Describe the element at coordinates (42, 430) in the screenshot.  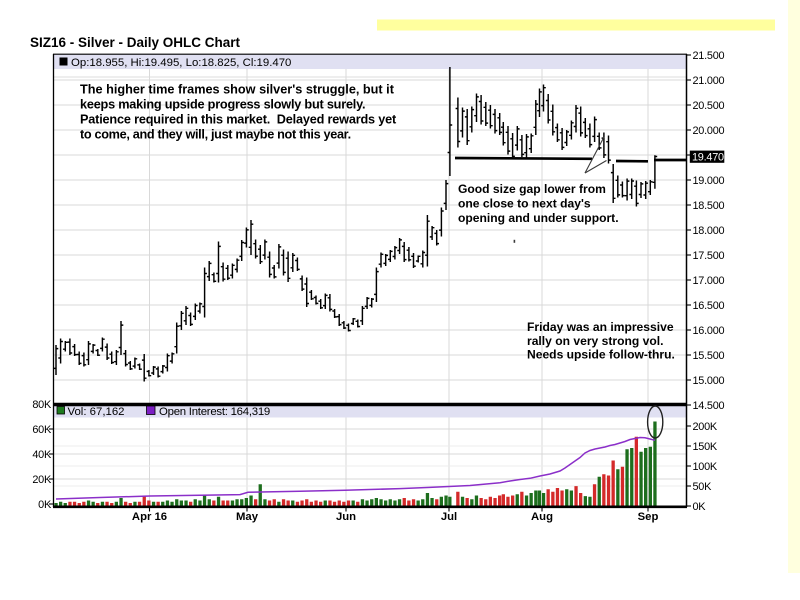
I see `svg-text: 60K` at that location.